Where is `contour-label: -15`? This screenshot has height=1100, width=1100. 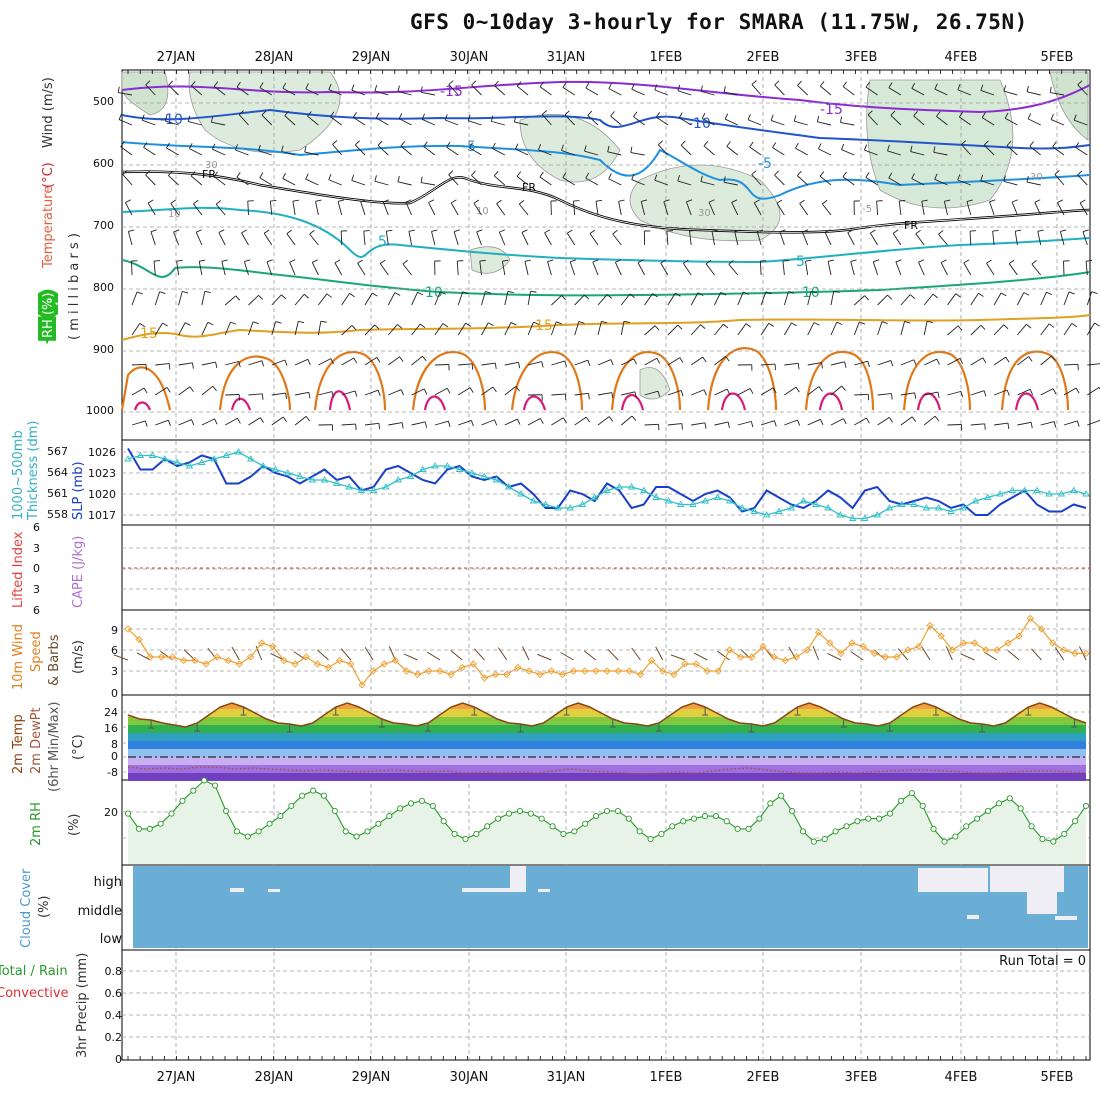
contour-label: -15 is located at coordinates (451, 92).